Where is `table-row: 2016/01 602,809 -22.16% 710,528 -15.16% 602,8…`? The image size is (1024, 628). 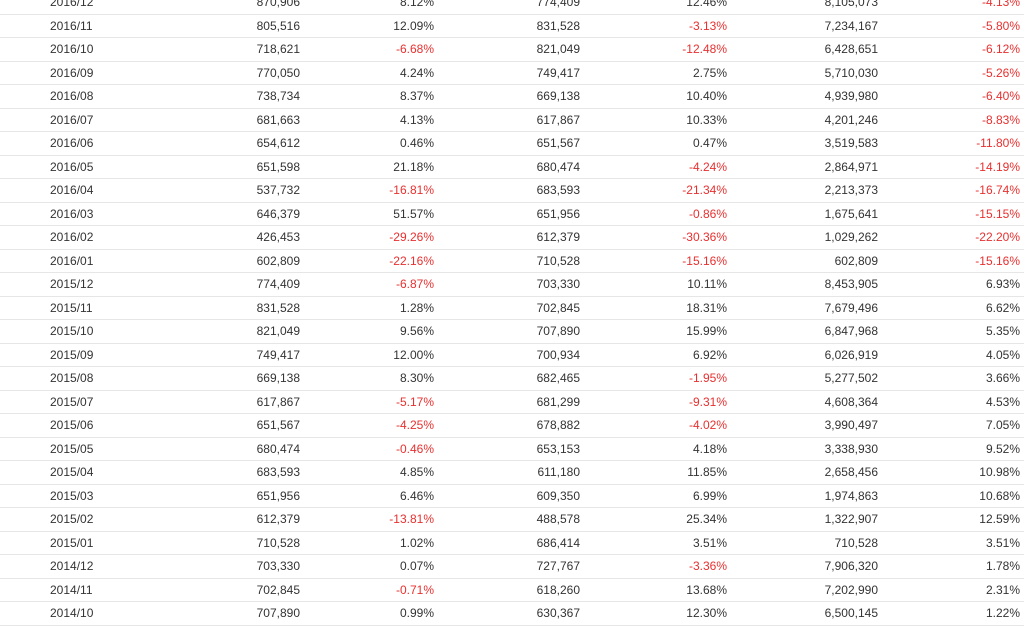
table-row: 2016/01 602,809 -22.16% 710,528 -15.16% 602,8… is located at coordinates (512, 261).